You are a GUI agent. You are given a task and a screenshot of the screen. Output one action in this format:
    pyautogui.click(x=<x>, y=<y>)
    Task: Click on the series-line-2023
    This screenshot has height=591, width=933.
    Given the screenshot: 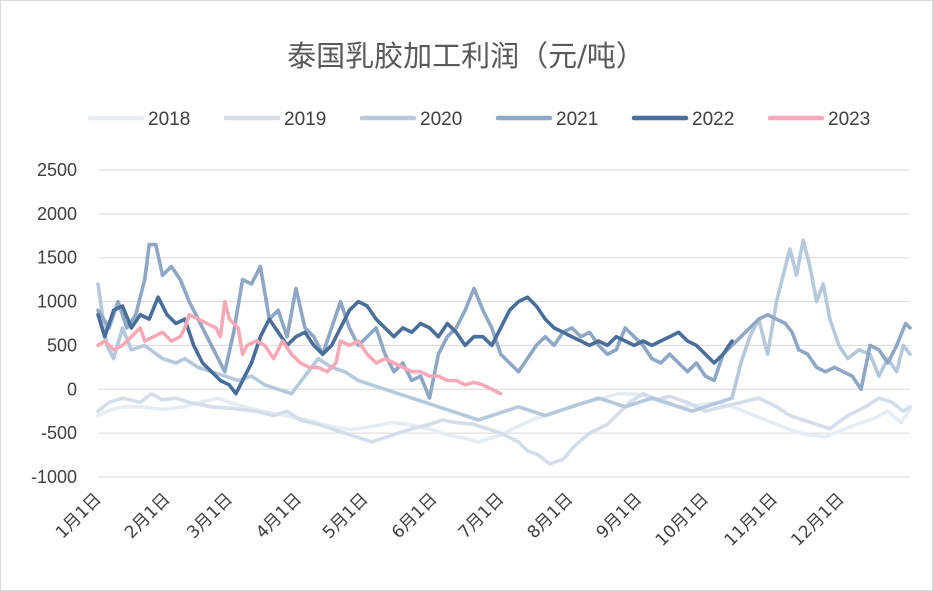 What is the action you would take?
    pyautogui.click(x=299, y=347)
    